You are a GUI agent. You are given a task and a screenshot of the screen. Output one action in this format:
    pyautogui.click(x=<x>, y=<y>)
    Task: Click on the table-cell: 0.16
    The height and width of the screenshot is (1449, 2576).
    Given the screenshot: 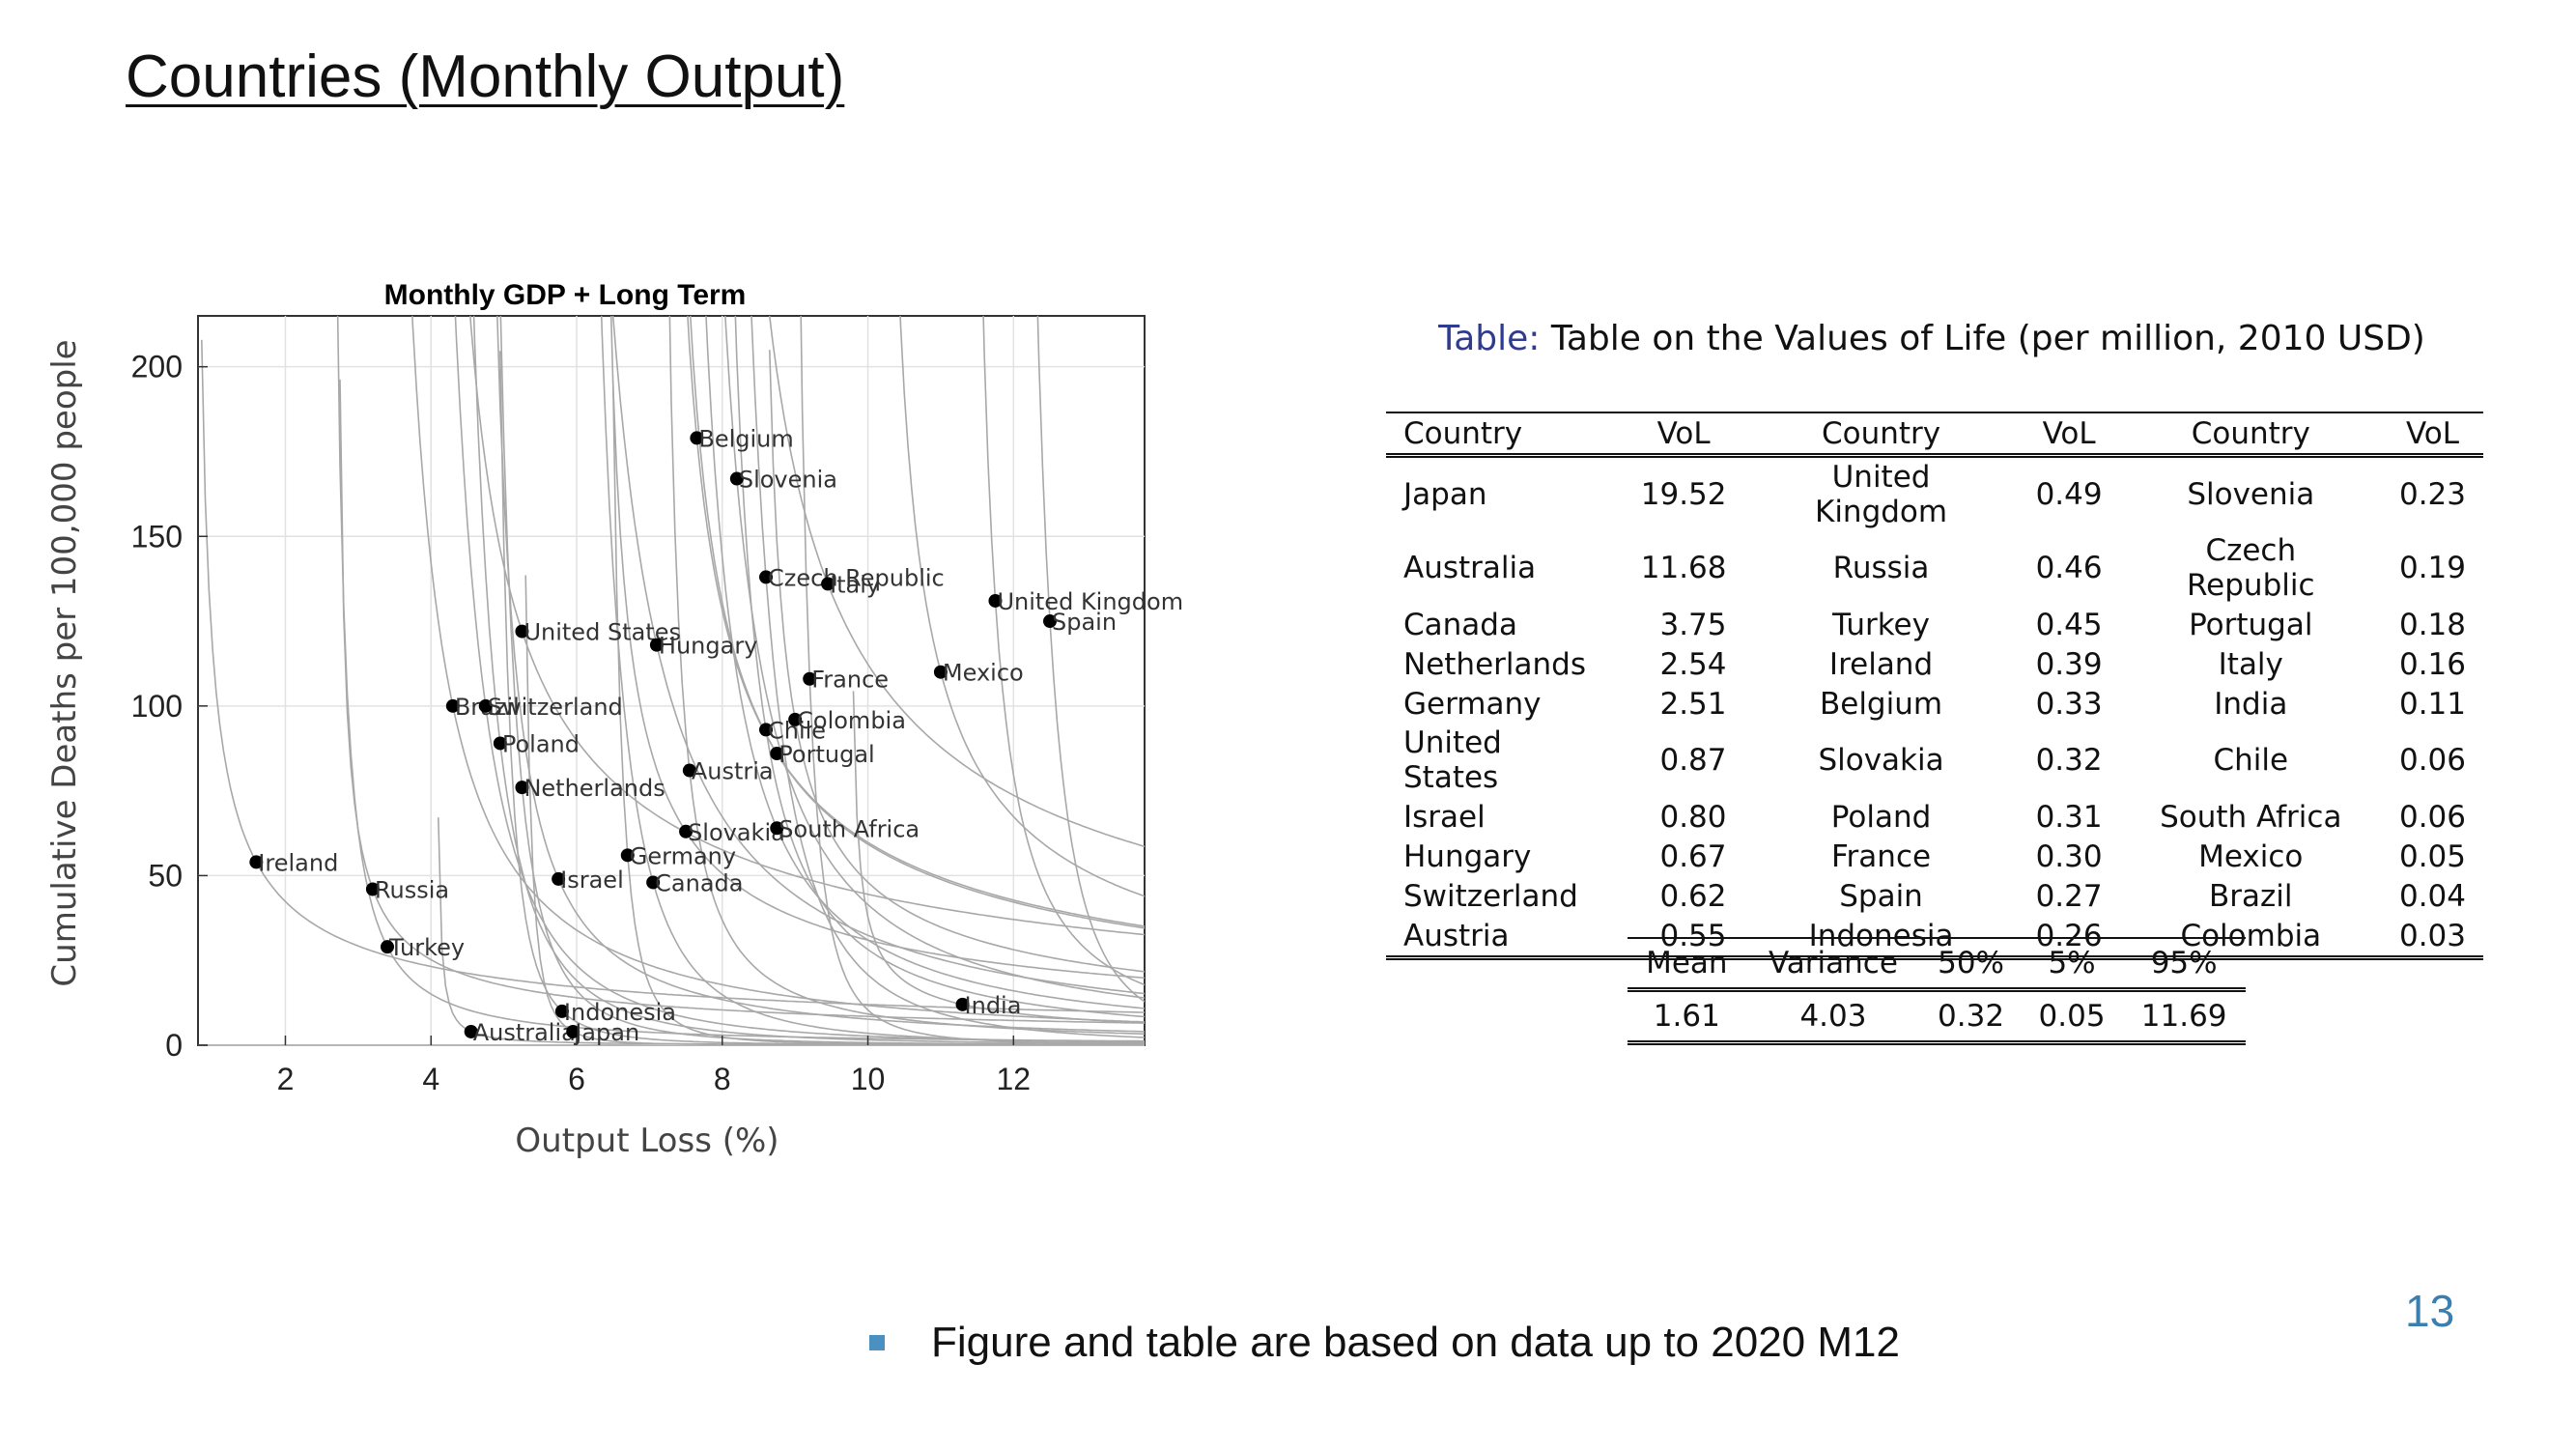 What is the action you would take?
    pyautogui.click(x=2432, y=664)
    